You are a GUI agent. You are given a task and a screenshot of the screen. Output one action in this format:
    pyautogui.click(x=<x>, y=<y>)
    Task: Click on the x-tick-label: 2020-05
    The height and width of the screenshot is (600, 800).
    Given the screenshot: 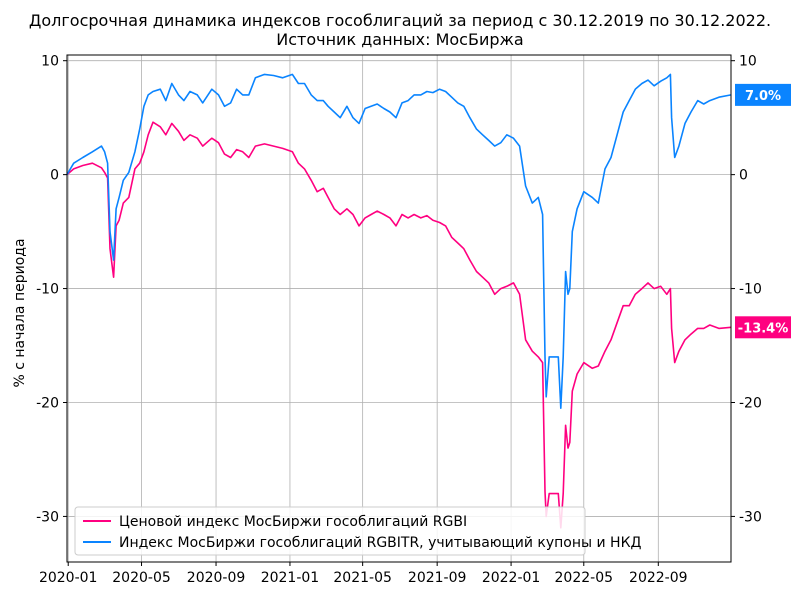 What is the action you would take?
    pyautogui.click(x=141, y=578)
    